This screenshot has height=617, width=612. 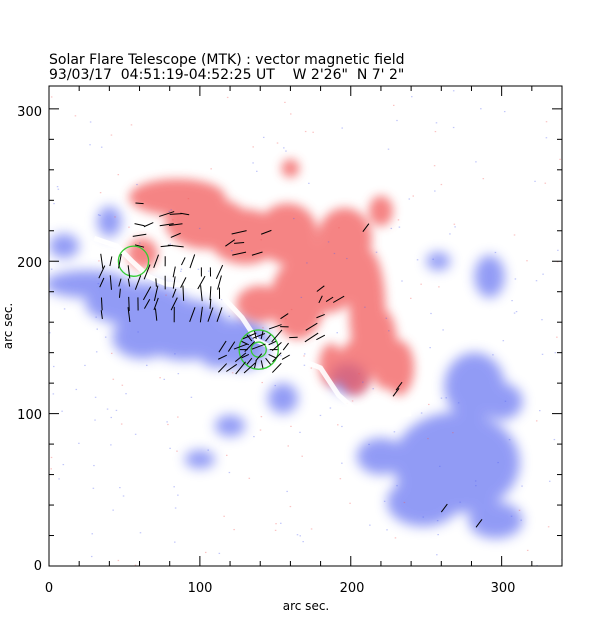 What do you see at coordinates (352, 588) in the screenshot?
I see `x-tick-label-200: 200` at bounding box center [352, 588].